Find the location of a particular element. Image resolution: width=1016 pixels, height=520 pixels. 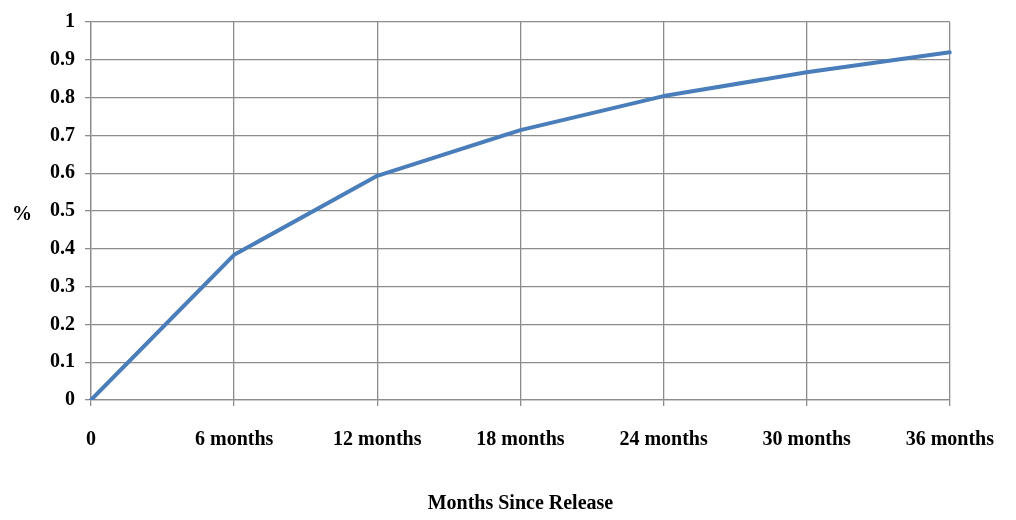

y-tick-label: 1 is located at coordinates (70, 20).